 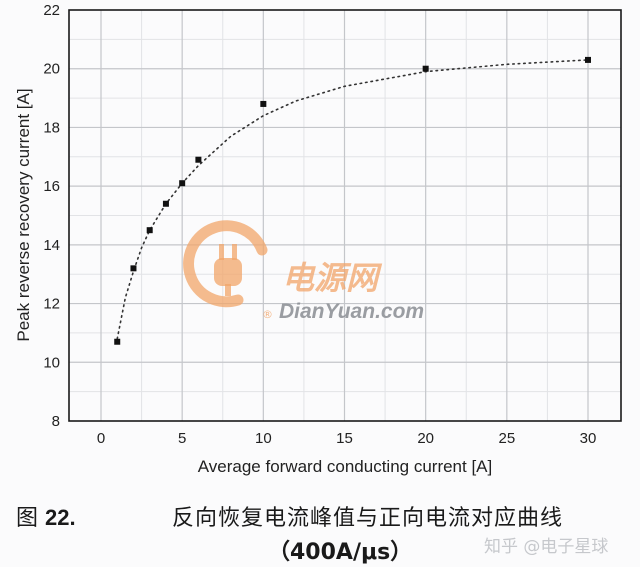 What do you see at coordinates (101, 438) in the screenshot?
I see `x-tick: 0` at bounding box center [101, 438].